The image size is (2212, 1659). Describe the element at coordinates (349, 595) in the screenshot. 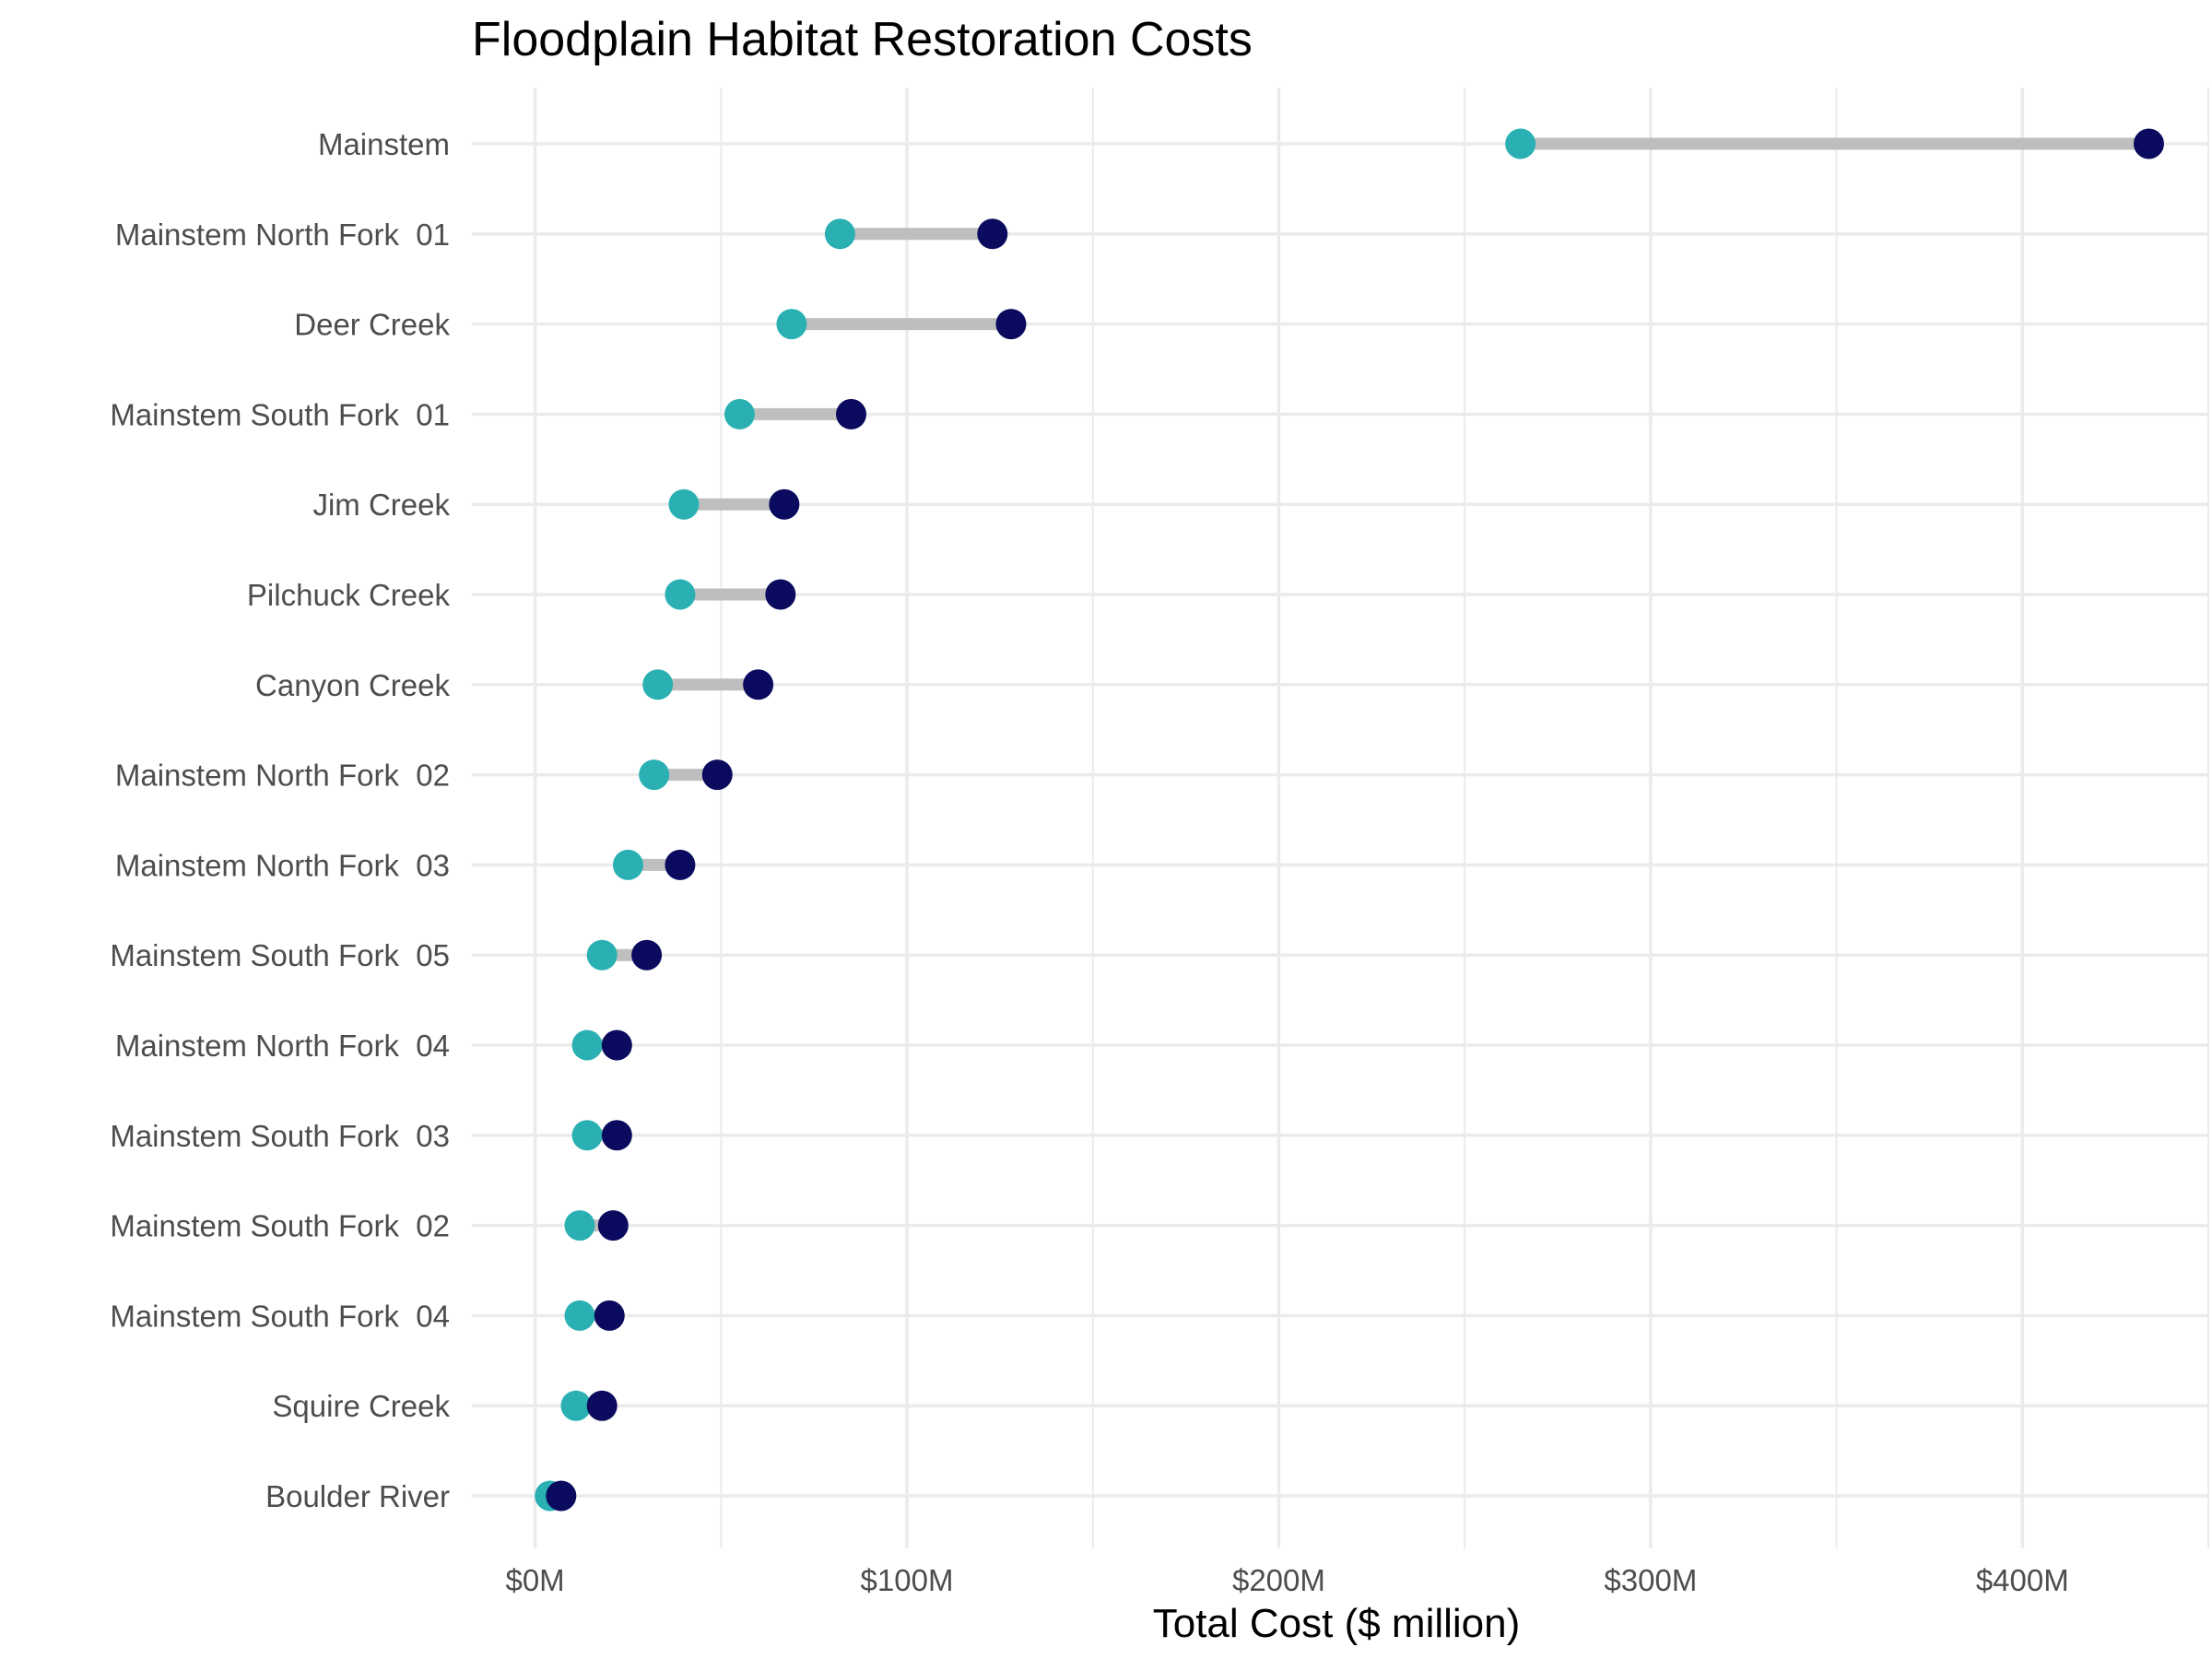

I see `y-tick-label: Pilchuck Creek` at that location.